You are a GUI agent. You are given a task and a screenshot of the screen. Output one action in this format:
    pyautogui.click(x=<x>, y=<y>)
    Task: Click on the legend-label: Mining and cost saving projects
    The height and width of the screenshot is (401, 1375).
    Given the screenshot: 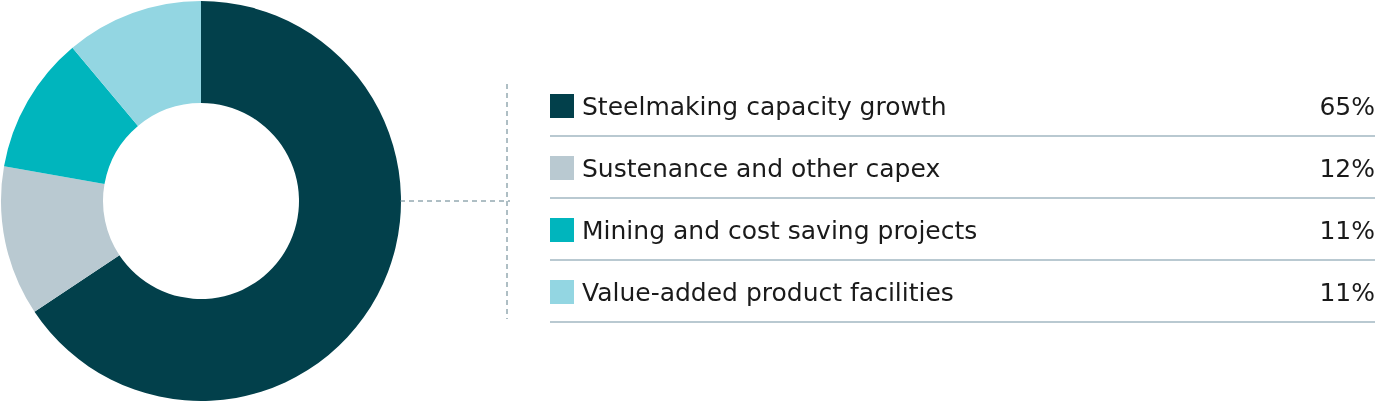 What is the action you would take?
    pyautogui.click(x=780, y=230)
    